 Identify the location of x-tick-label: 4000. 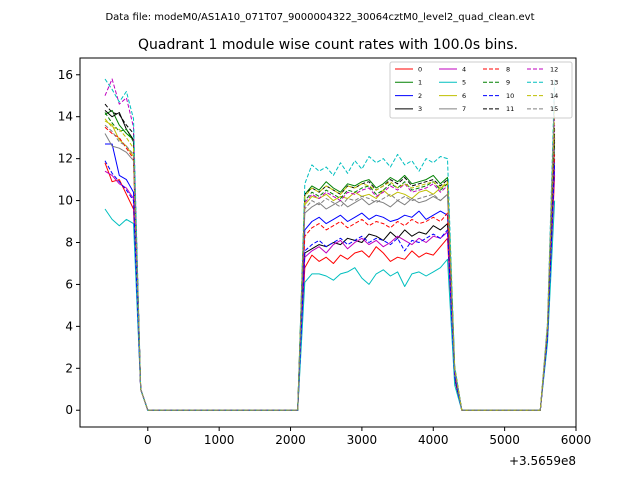
(433, 440).